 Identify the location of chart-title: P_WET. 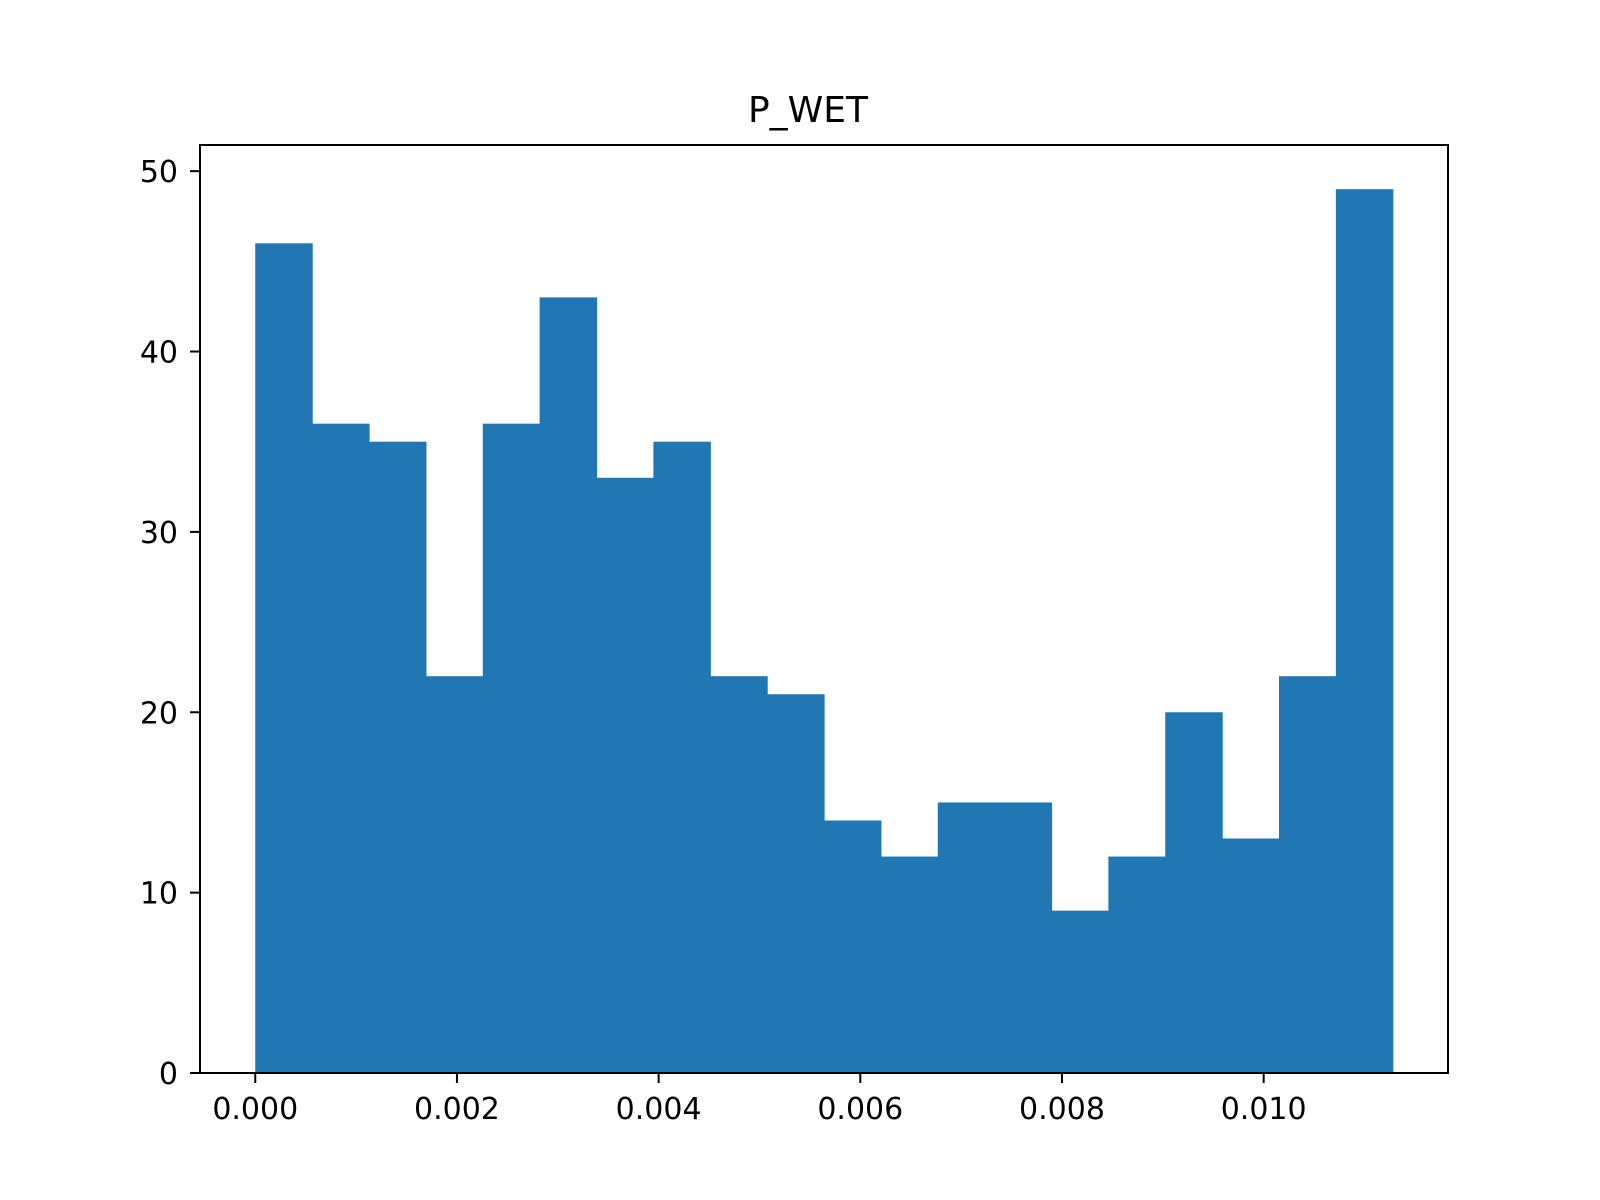
(808, 110).